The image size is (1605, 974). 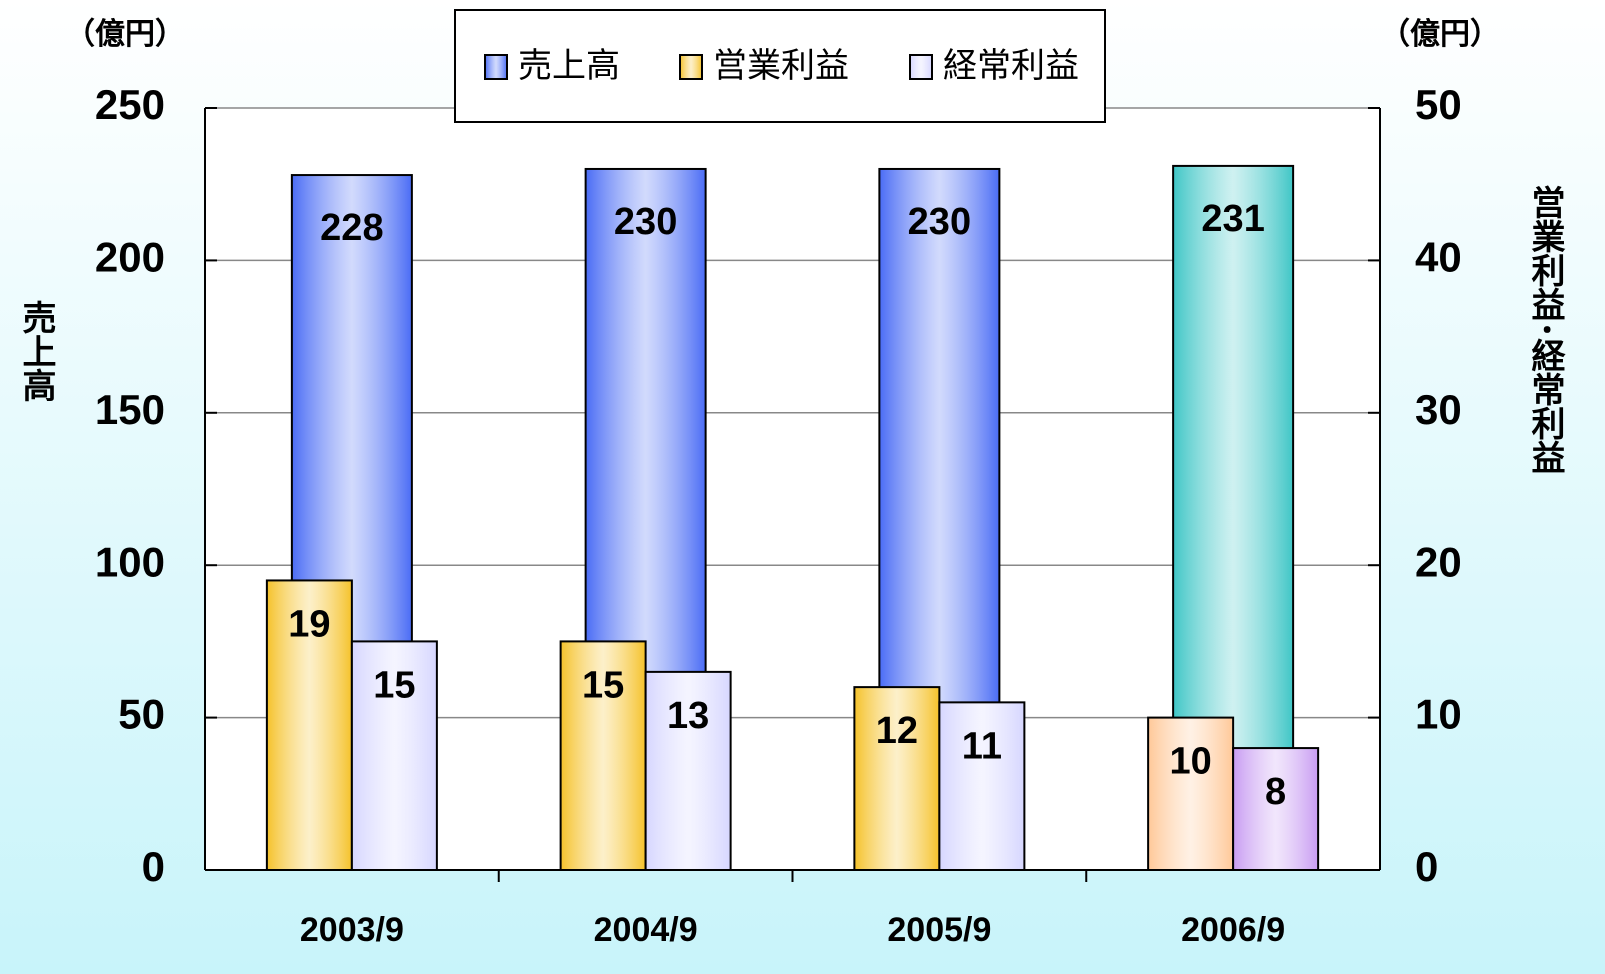 What do you see at coordinates (1438, 714) in the screenshot?
I see `y2-tick-label: 10` at bounding box center [1438, 714].